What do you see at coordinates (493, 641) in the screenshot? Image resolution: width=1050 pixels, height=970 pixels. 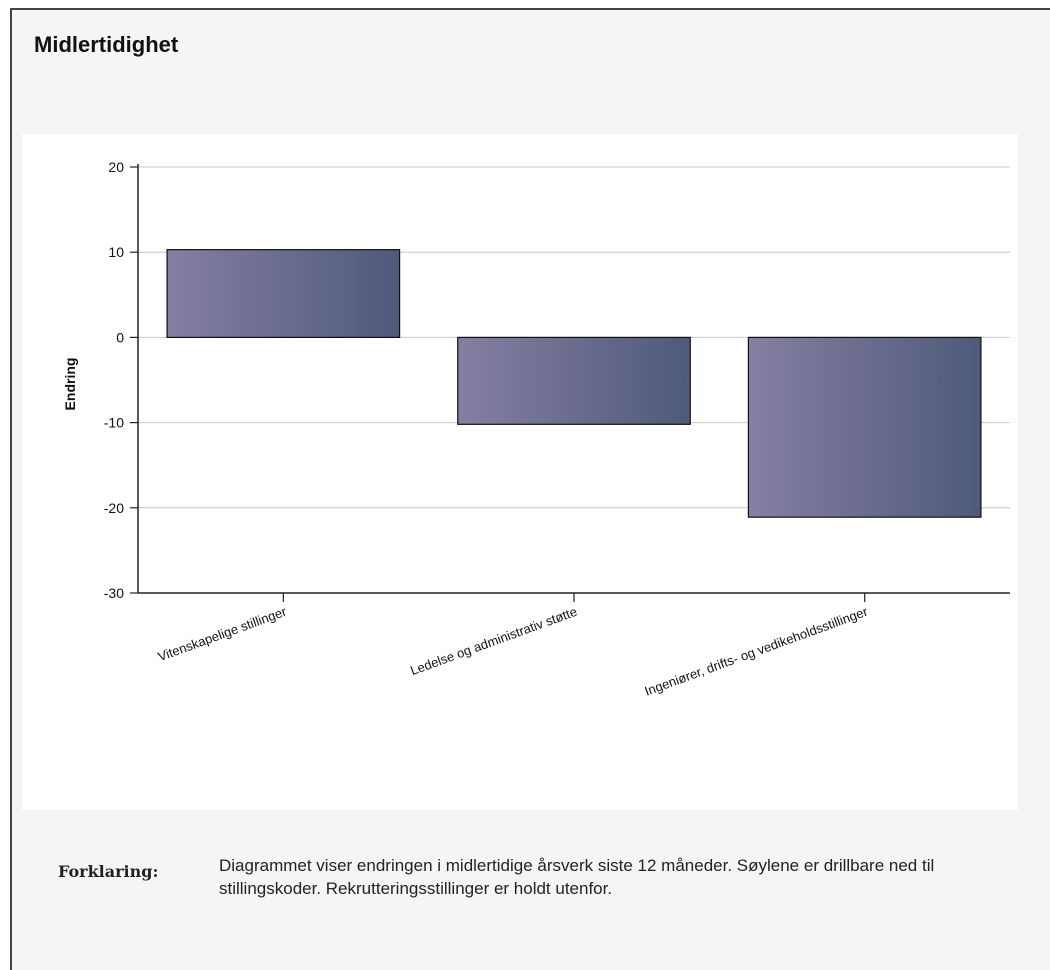 I see `x-tick-label: Ledelse og administrativ støtte` at bounding box center [493, 641].